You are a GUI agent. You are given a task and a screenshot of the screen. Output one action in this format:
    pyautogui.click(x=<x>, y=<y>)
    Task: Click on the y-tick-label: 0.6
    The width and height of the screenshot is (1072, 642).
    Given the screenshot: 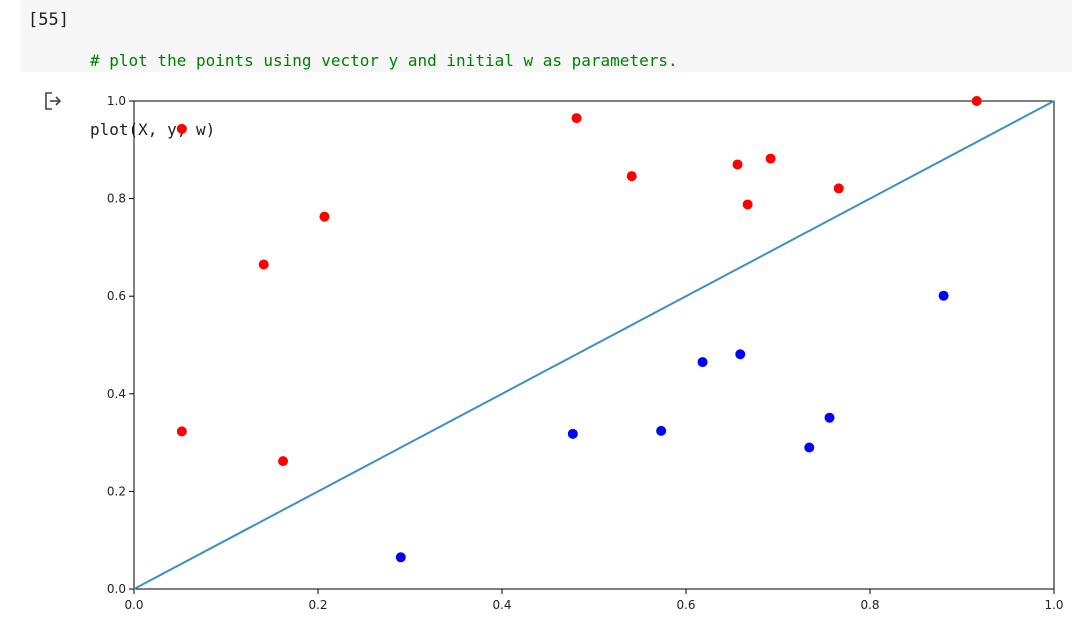 What is the action you would take?
    pyautogui.click(x=116, y=296)
    